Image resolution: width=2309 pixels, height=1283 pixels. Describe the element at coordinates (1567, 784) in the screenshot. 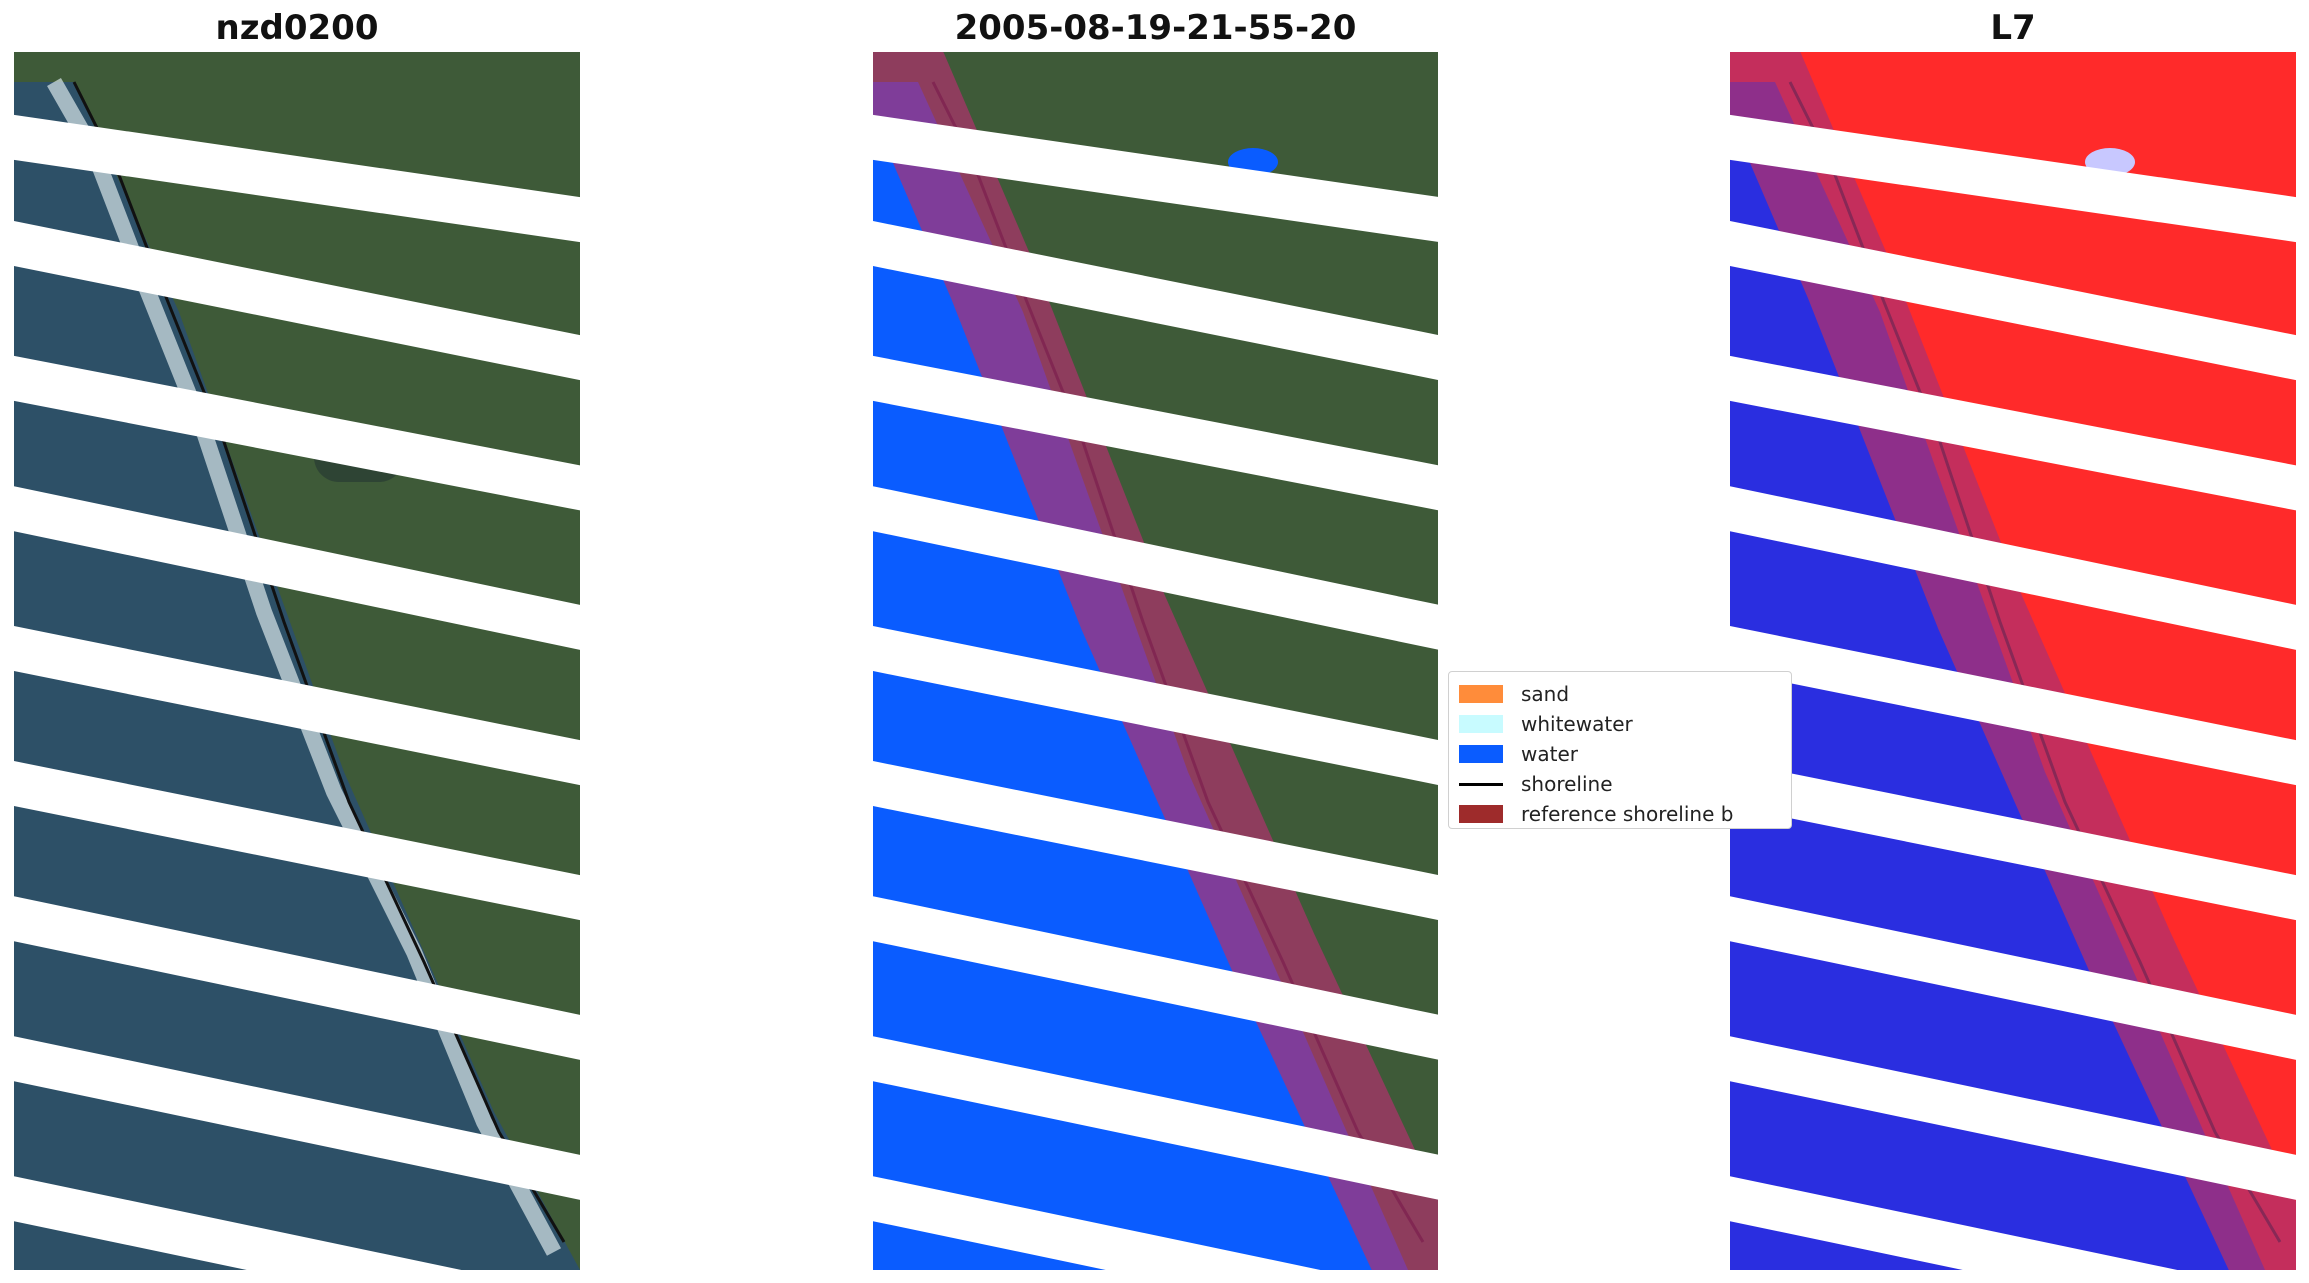

I see `legend-label-shoreline: shoreline` at that location.